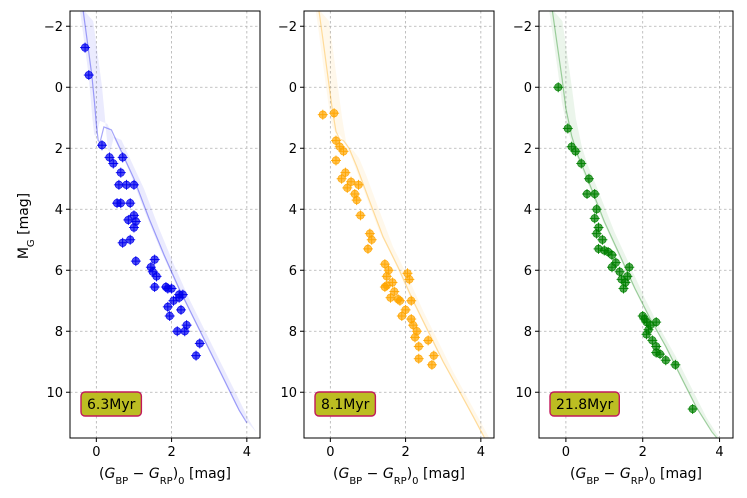 This screenshot has height=498, width=747. I want to click on age-label: 21.8Myr, so click(584, 404).